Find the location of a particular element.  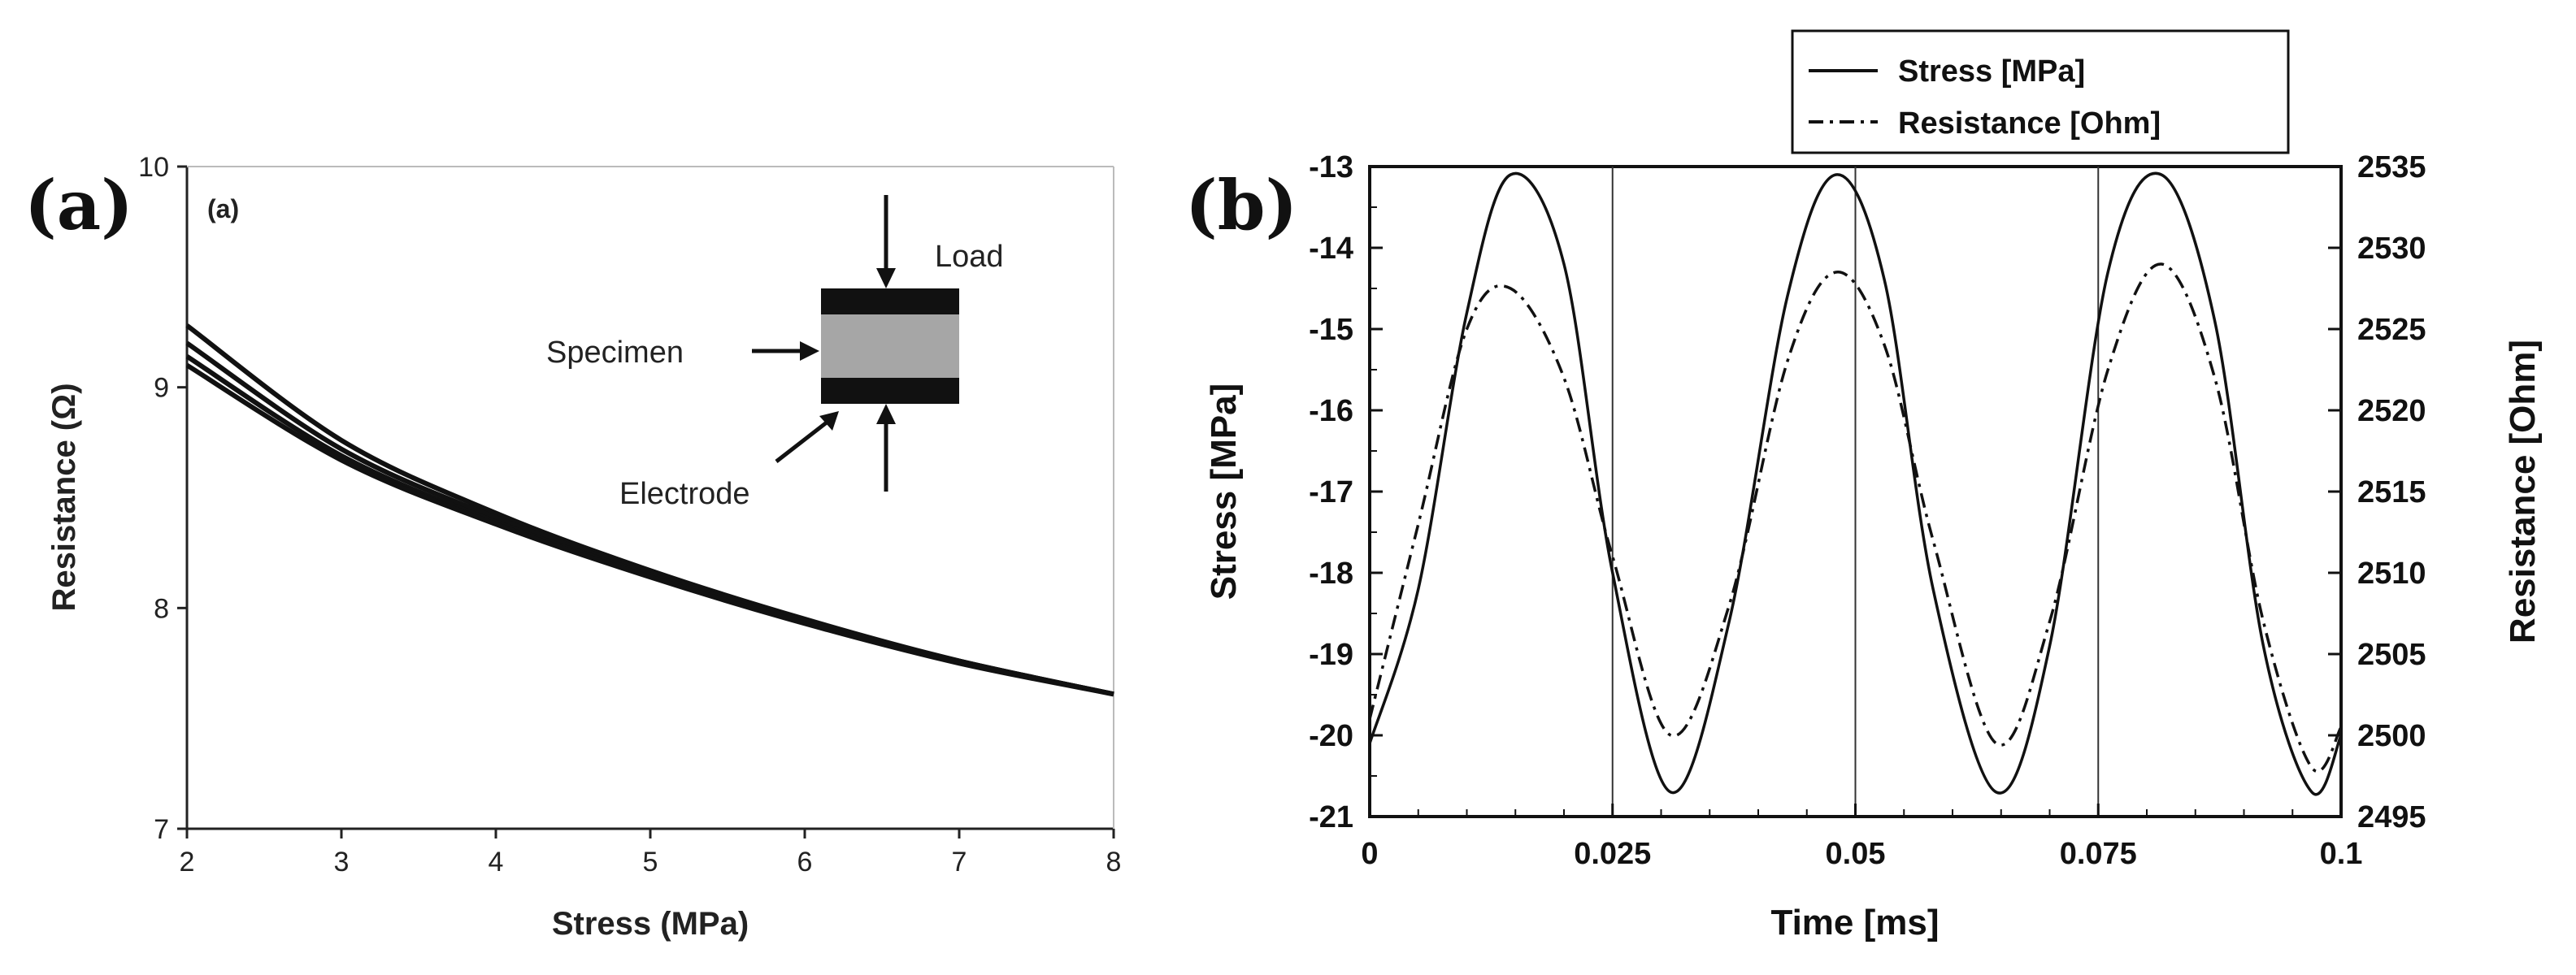

panel-b-right-y-ticks: 2535 2530 2525 2520 2515 2510 2505 2500 2495 is located at coordinates (2377, 492).